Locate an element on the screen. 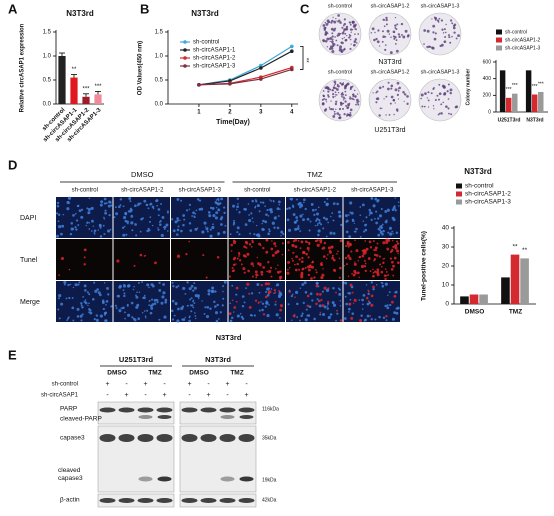 This screenshot has height=516, width=554. micrograph is located at coordinates (141, 301).